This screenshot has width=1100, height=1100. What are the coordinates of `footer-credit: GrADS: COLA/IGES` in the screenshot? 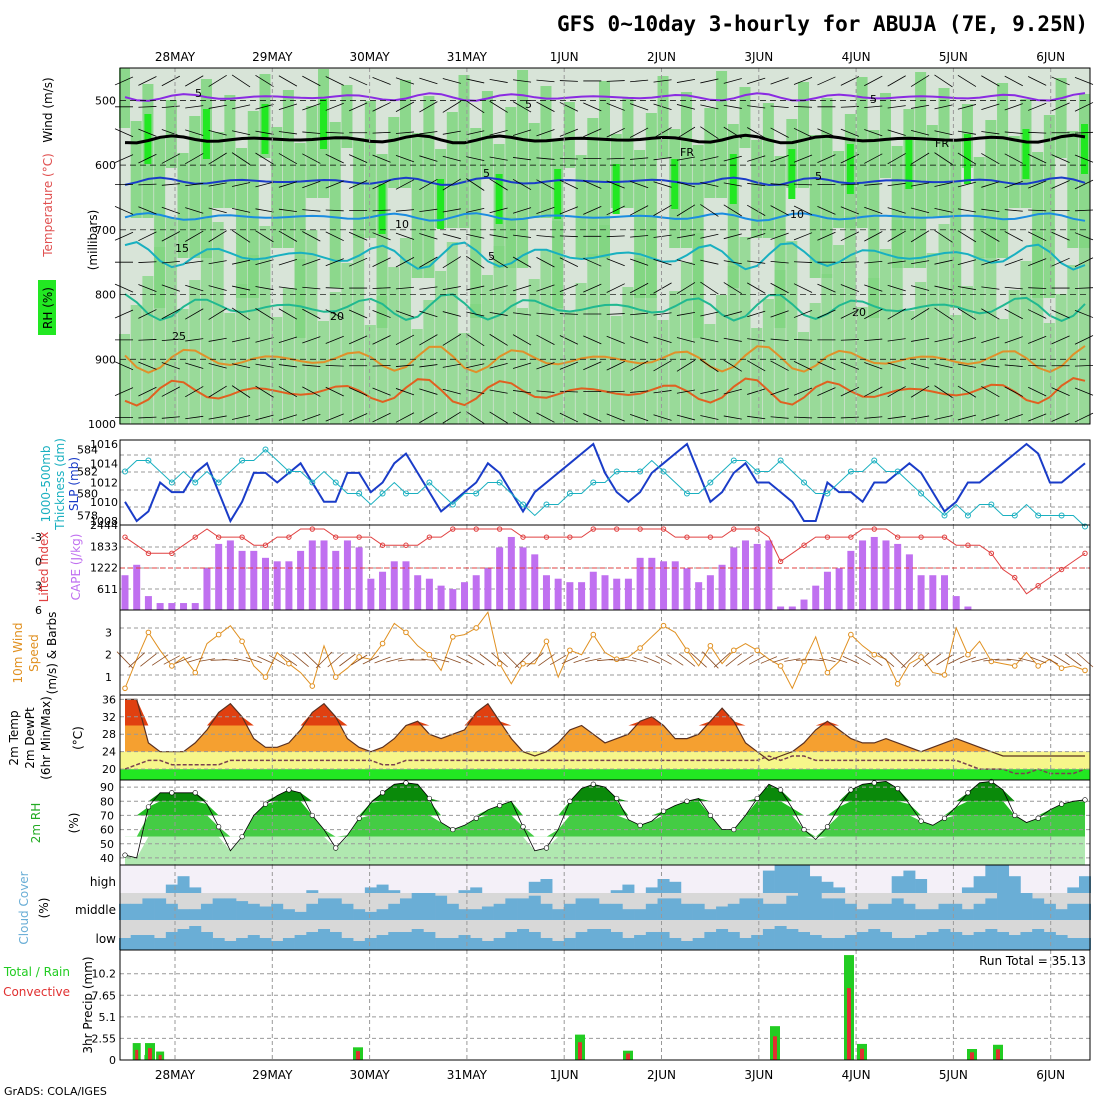 It's located at (55, 1091).